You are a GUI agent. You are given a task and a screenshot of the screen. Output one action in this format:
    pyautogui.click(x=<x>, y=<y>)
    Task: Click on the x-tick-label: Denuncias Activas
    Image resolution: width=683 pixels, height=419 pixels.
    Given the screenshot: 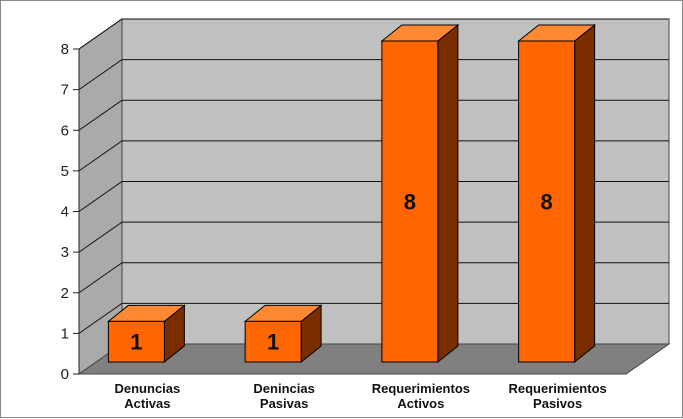 What is the action you would take?
    pyautogui.click(x=148, y=396)
    